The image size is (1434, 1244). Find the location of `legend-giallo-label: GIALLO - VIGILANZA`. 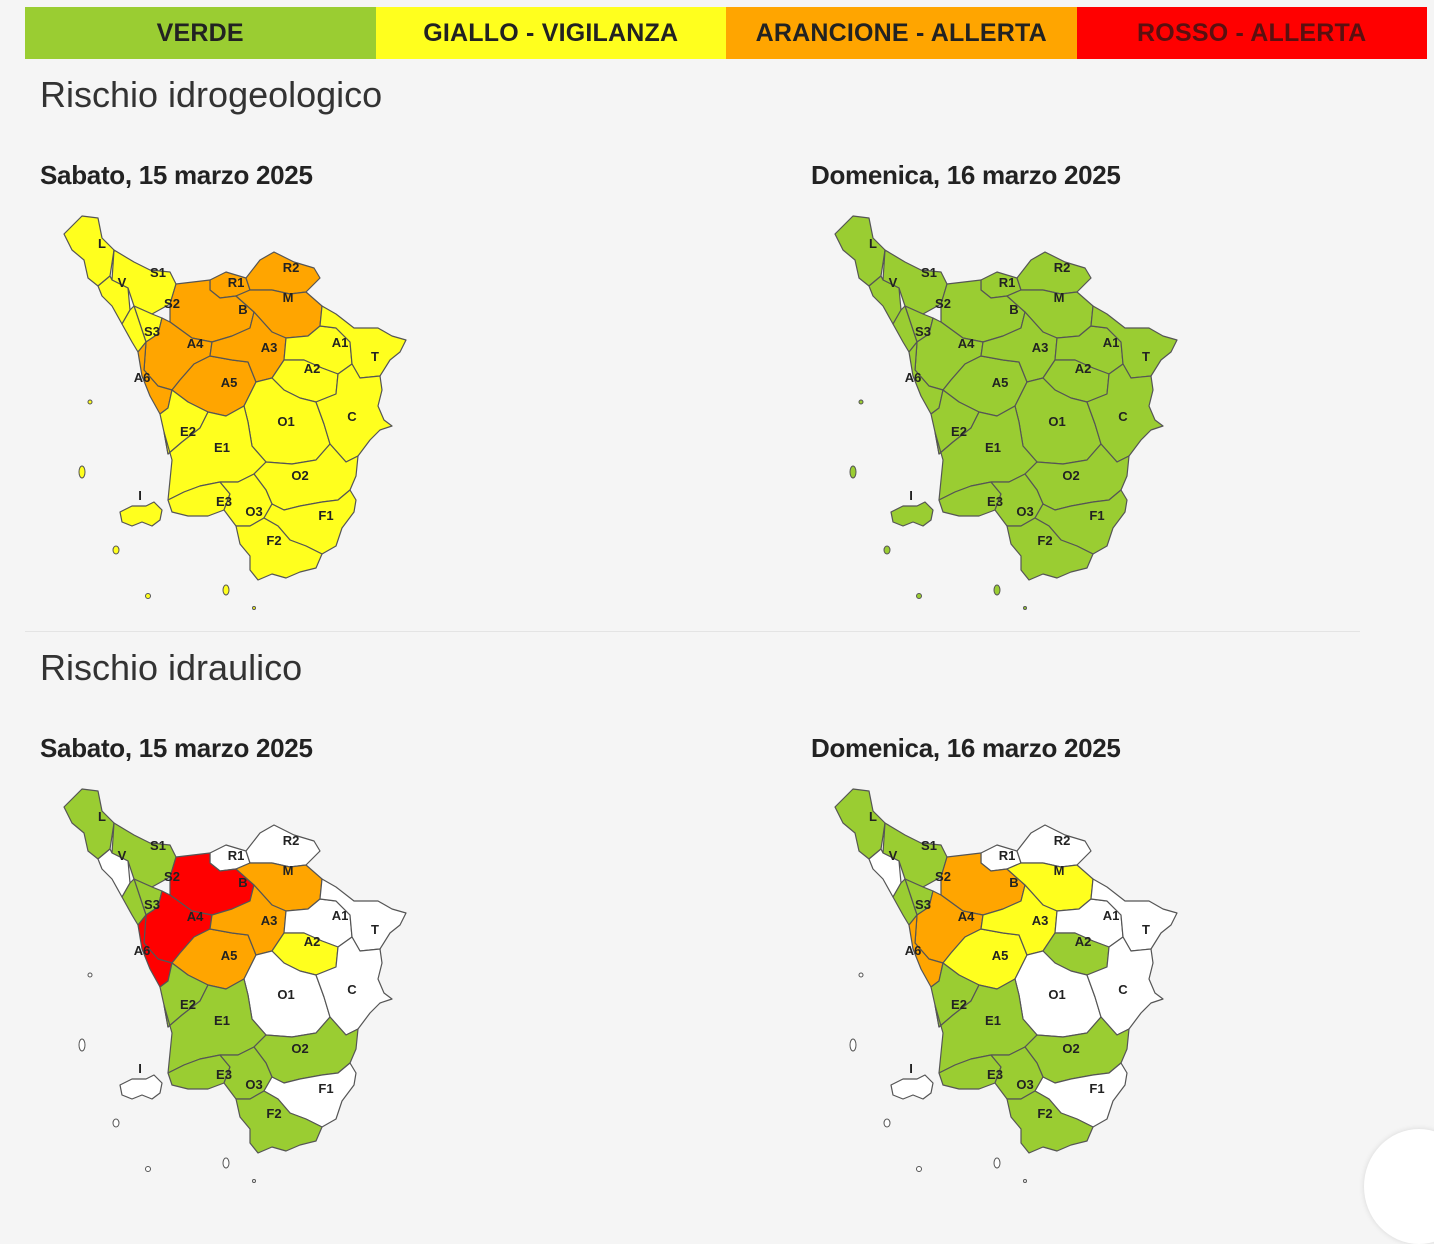

legend-giallo-label: GIALLO - VIGILANZA is located at coordinates (551, 32).